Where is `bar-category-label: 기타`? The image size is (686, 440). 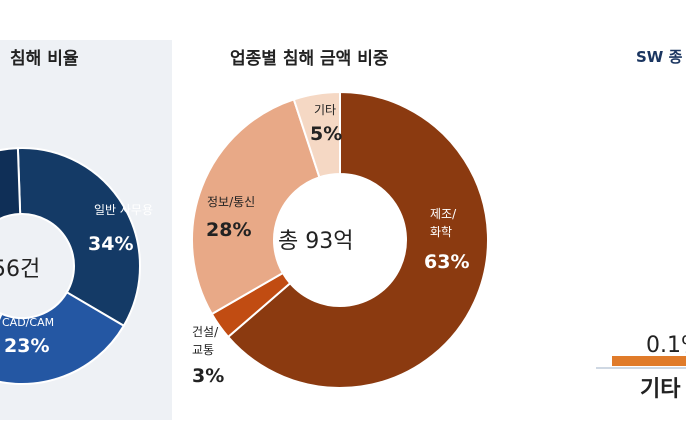 bar-category-label: 기타 is located at coordinates (660, 389).